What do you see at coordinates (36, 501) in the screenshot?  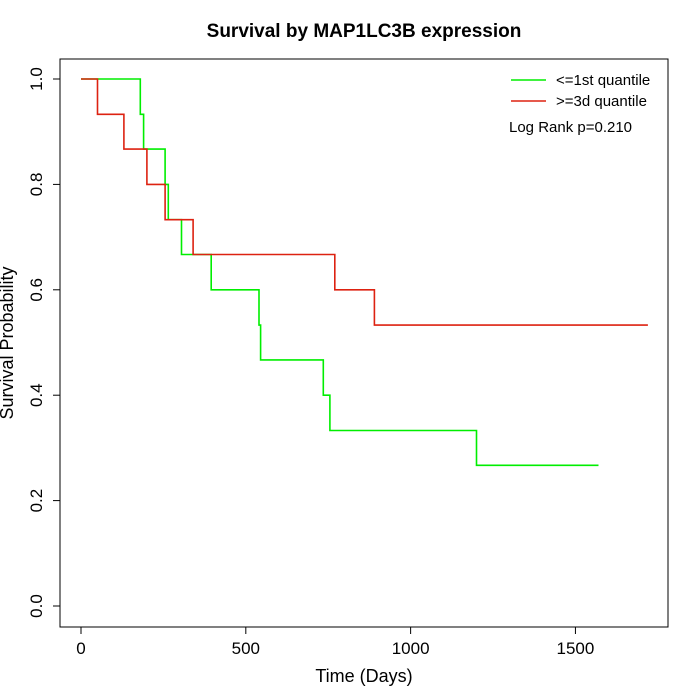 I see `y-tick-label: 0.2` at bounding box center [36, 501].